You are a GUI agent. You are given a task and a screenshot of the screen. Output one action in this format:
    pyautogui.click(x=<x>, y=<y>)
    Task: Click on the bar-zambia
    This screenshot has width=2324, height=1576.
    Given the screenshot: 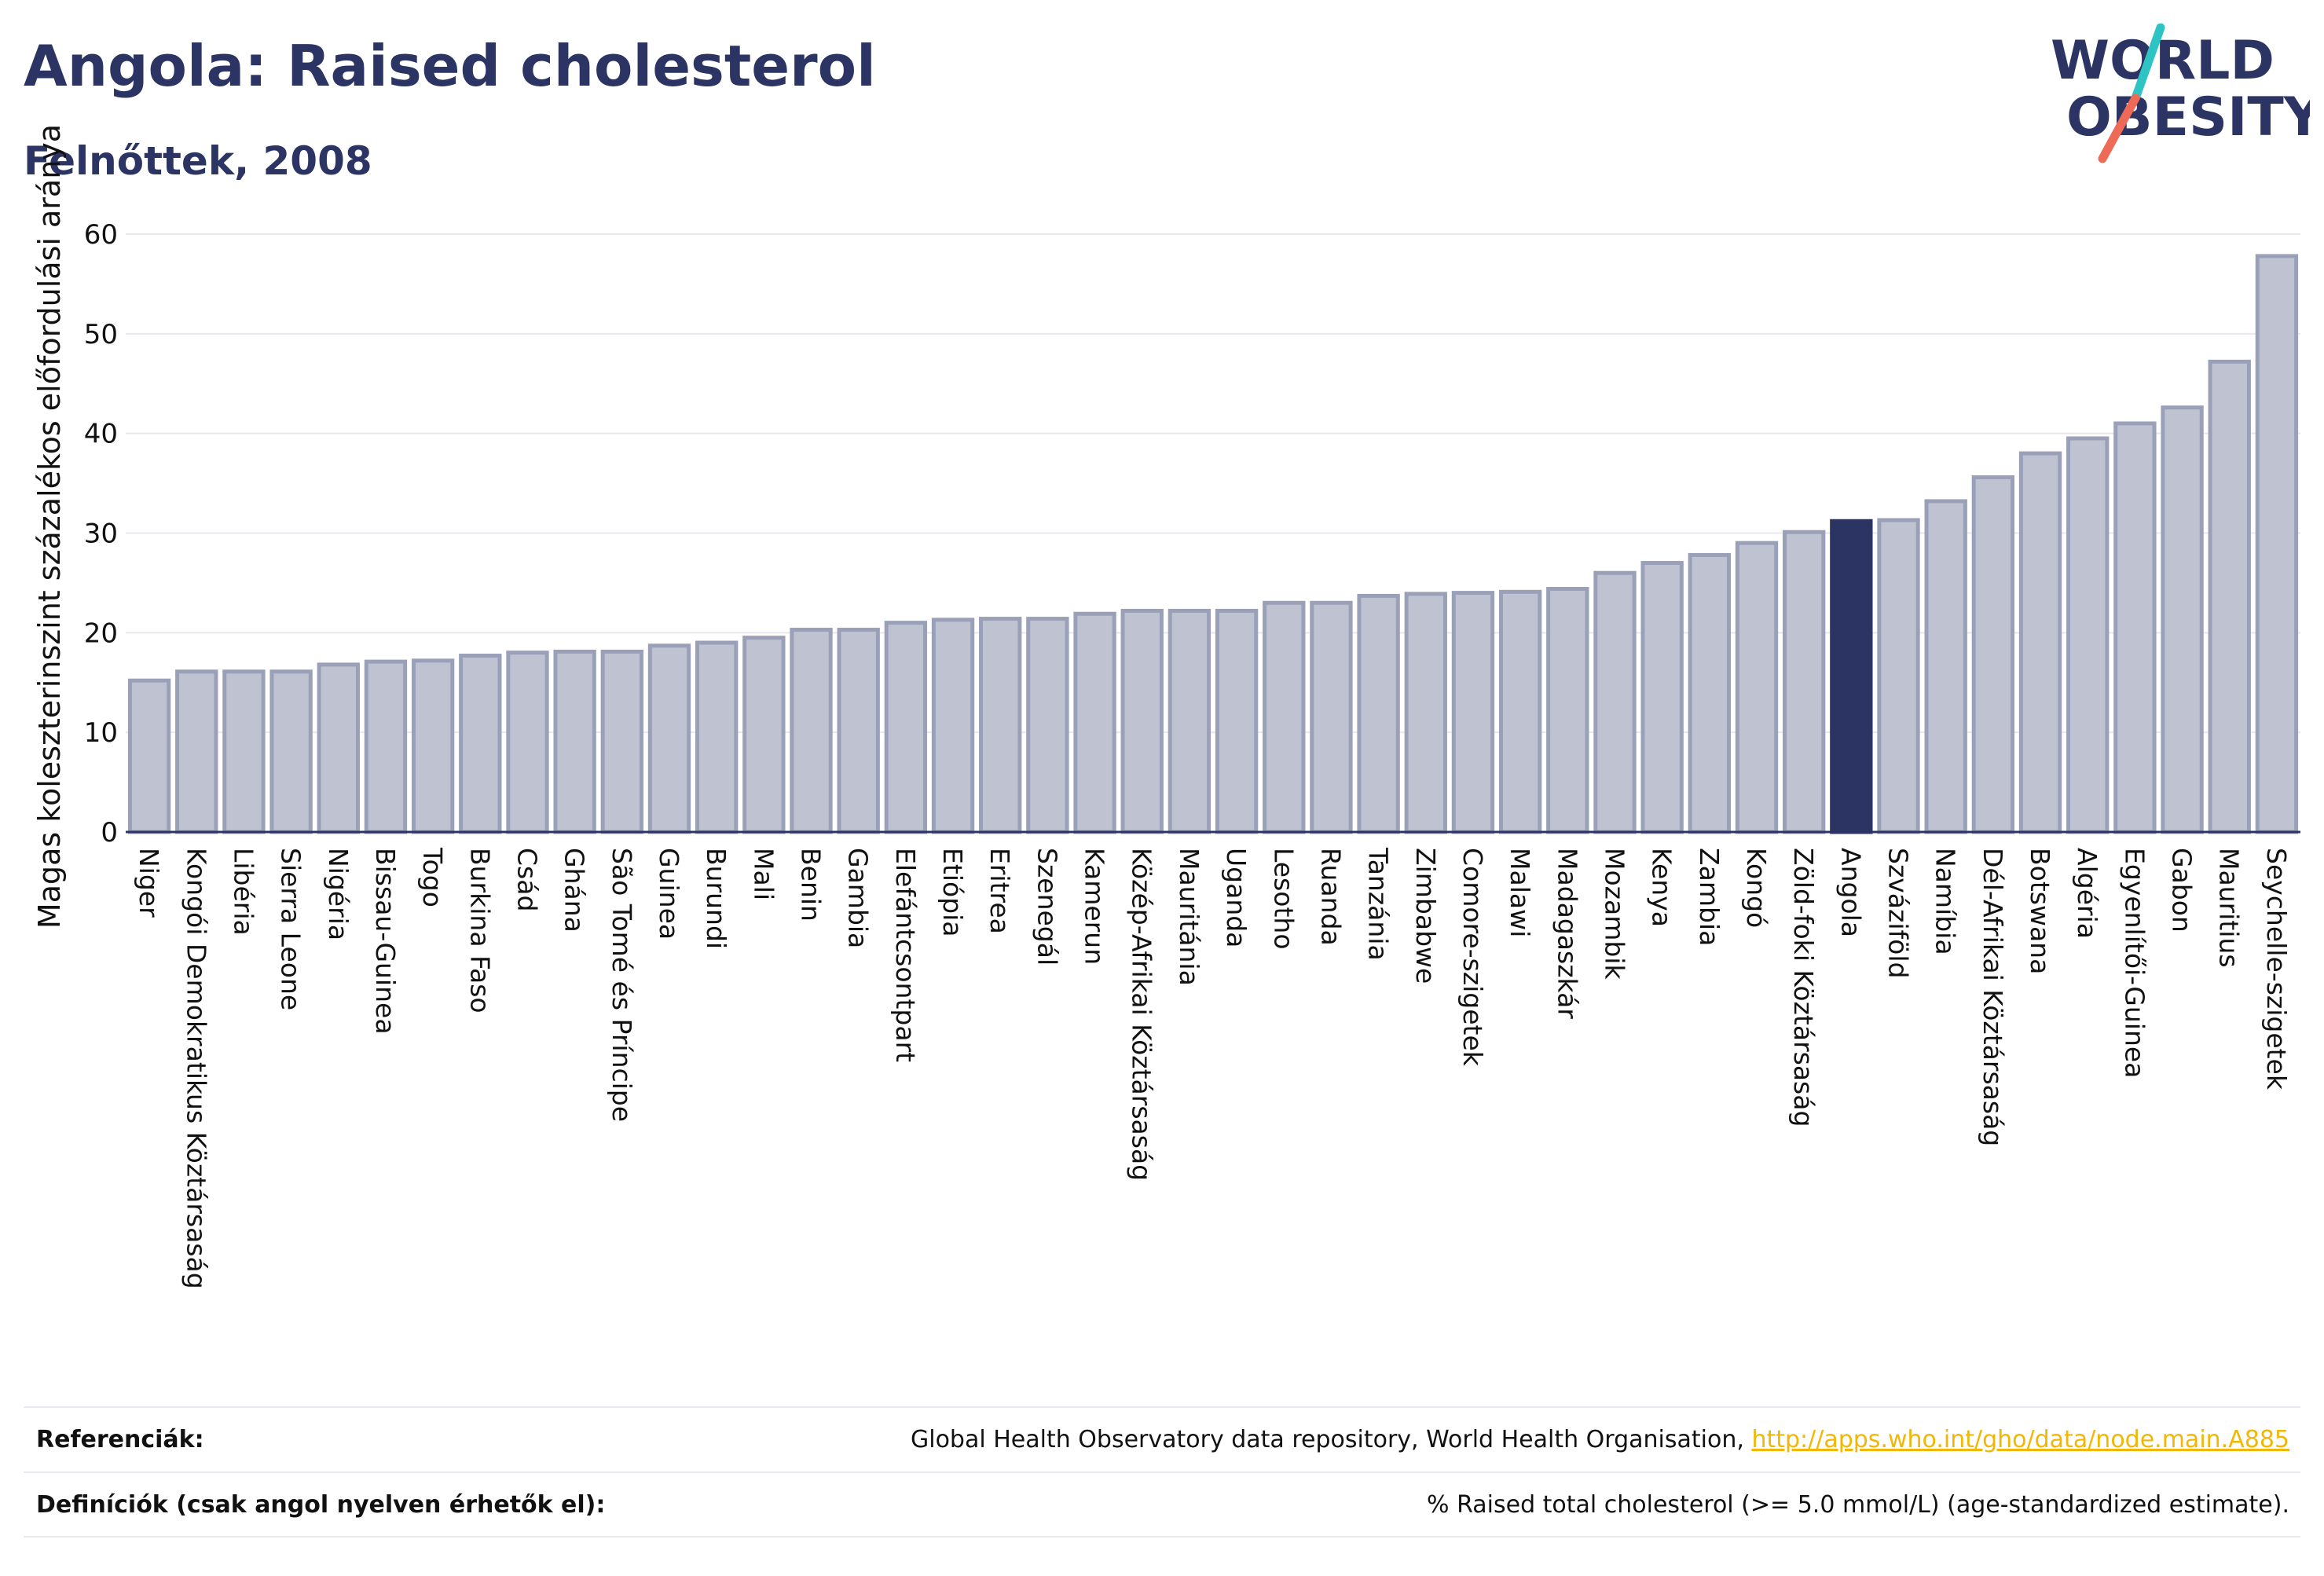 What is the action you would take?
    pyautogui.click(x=1709, y=693)
    